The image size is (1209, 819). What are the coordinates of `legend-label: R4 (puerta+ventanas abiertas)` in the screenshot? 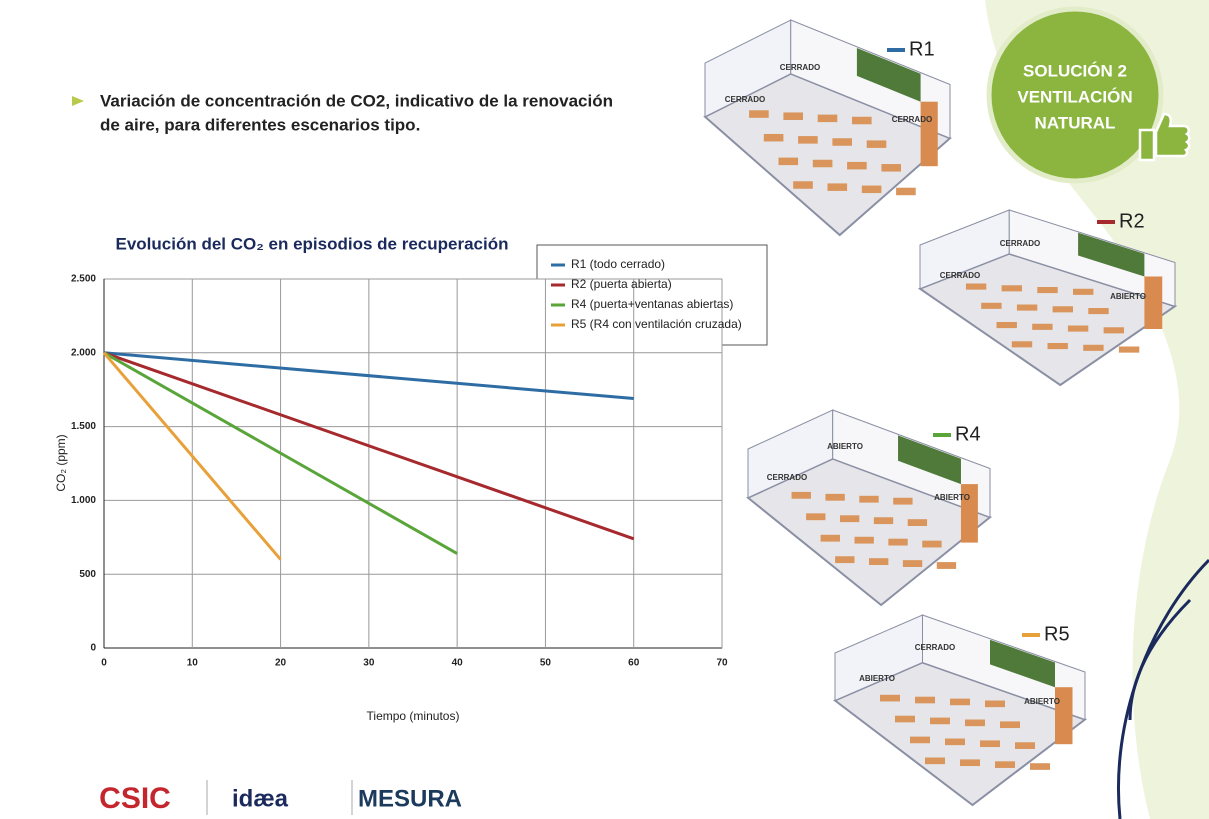 It's located at (652, 304).